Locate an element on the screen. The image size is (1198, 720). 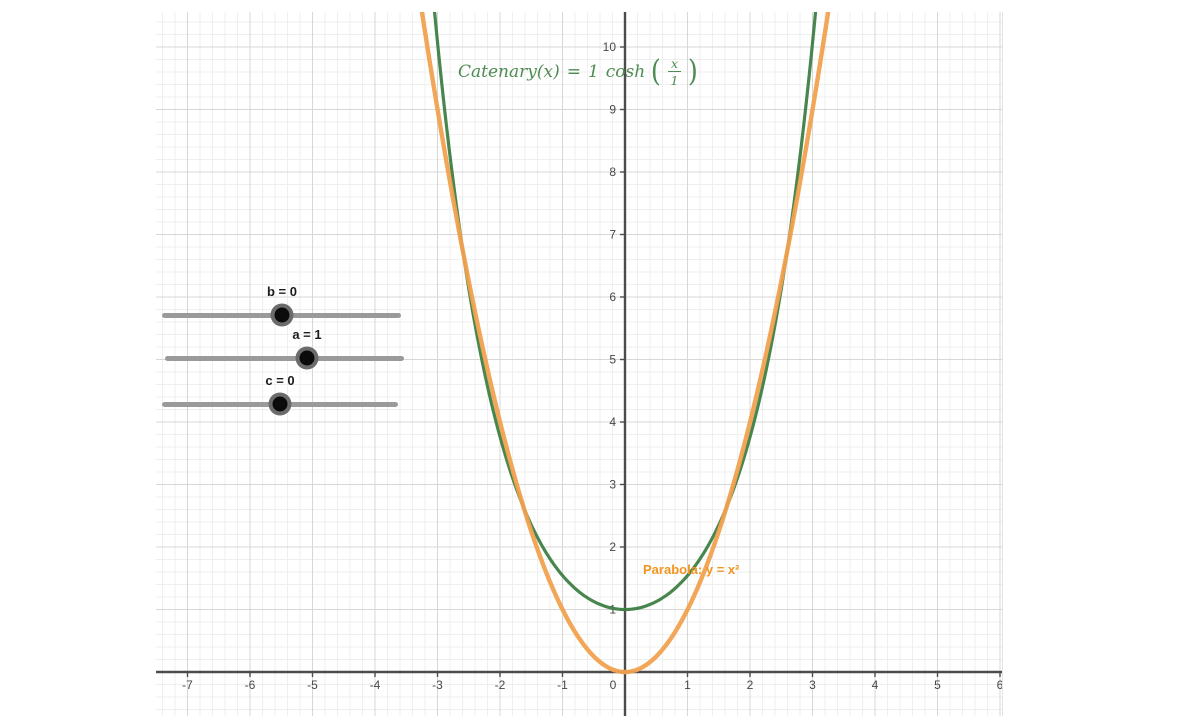
fraction: x 1 is located at coordinates (674, 72).